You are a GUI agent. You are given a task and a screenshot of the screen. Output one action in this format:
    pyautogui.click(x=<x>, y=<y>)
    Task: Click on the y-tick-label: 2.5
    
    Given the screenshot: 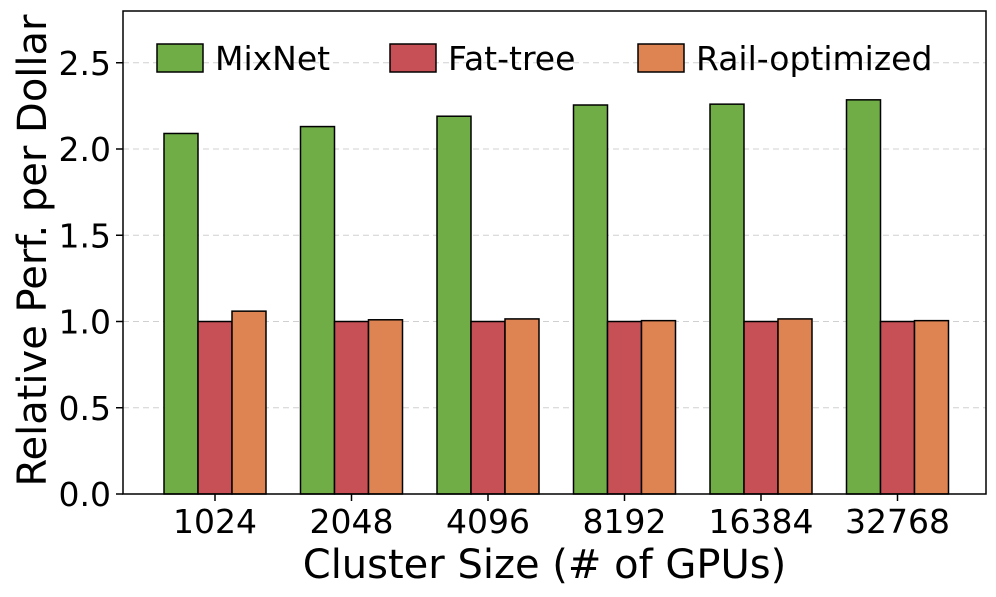 What is the action you would take?
    pyautogui.click(x=85, y=63)
    